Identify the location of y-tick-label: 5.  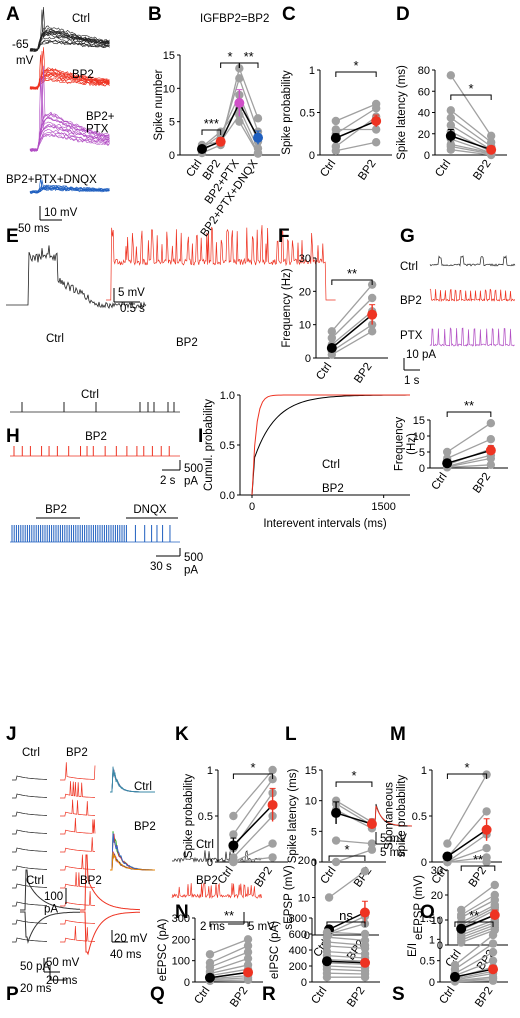
(172, 123).